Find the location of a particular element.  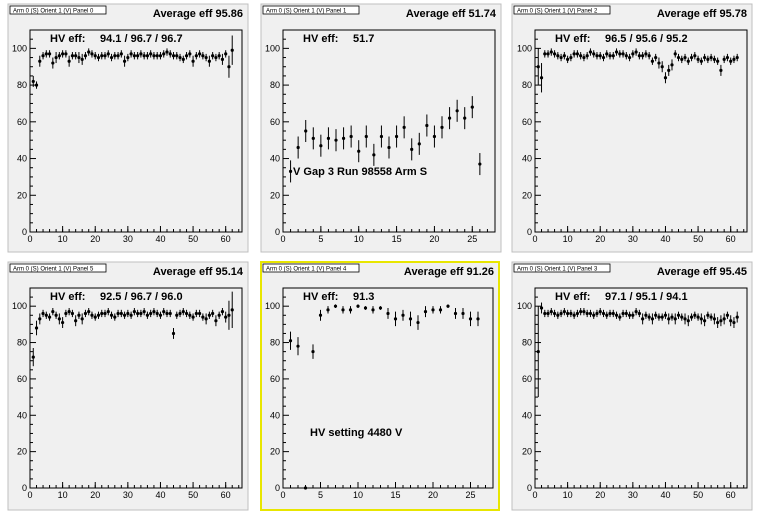

hv-eff-values: 51.7 is located at coordinates (363, 39).